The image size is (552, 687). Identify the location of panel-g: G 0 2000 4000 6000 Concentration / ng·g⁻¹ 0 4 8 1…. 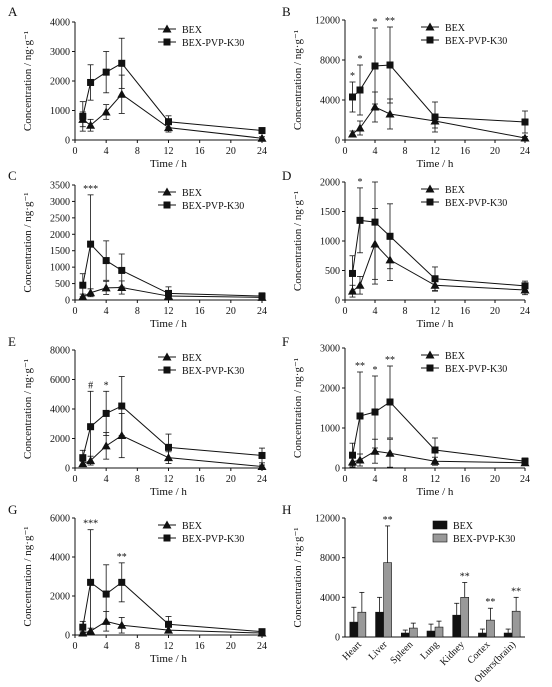
(137, 583).